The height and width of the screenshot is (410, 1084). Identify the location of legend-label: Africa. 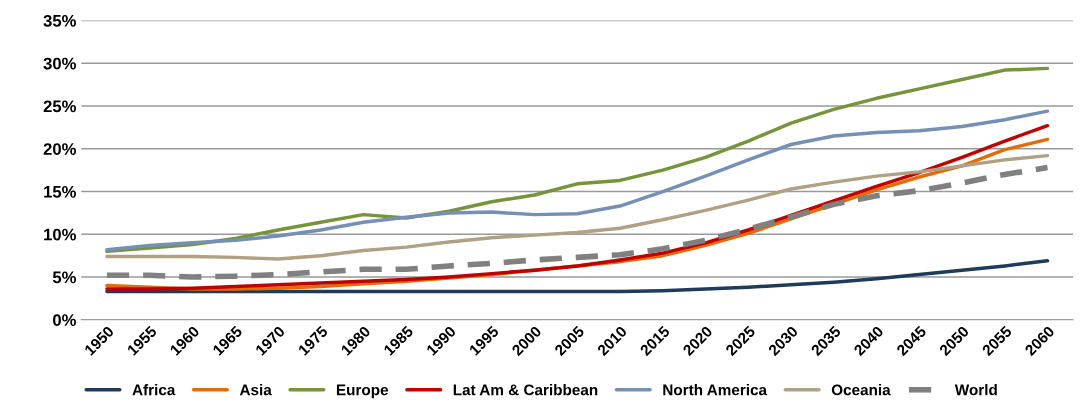
(154, 390).